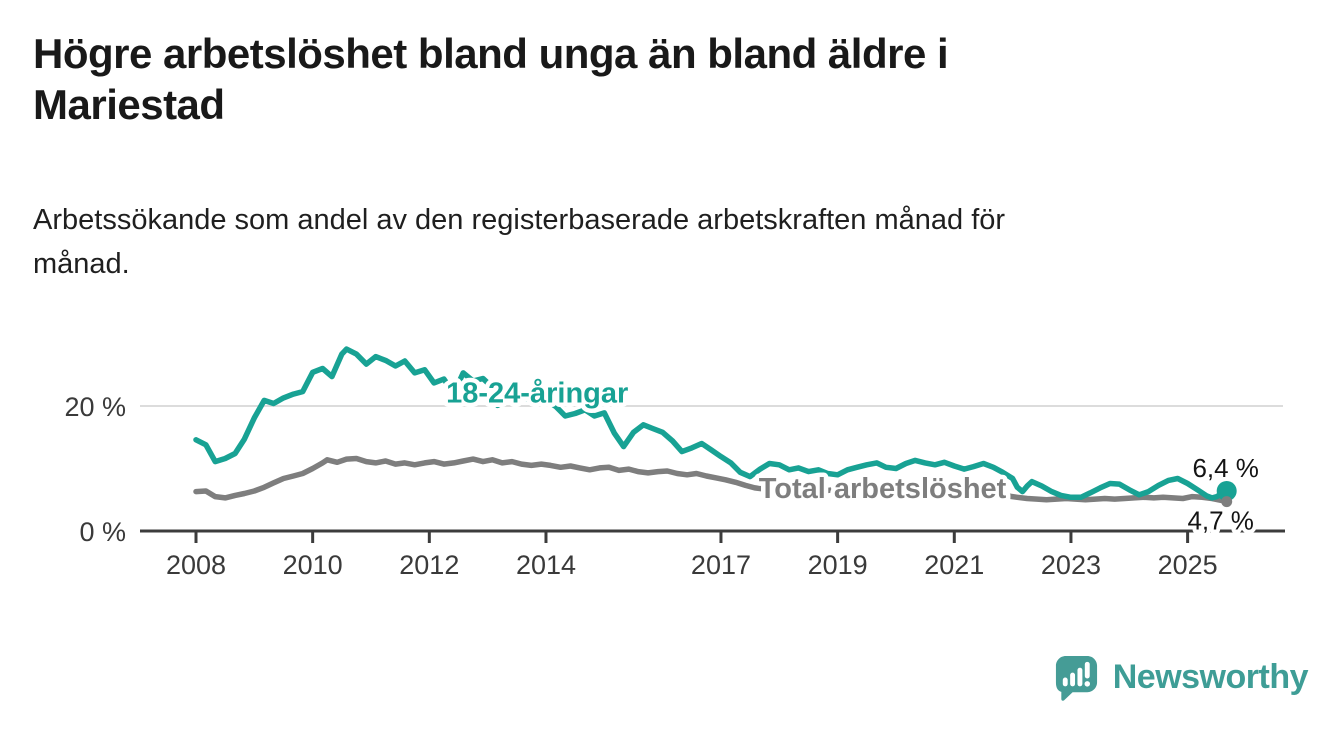 Image resolution: width=1340 pixels, height=734 pixels. What do you see at coordinates (102, 532) in the screenshot?
I see `y-tick-label-0: 0 %` at bounding box center [102, 532].